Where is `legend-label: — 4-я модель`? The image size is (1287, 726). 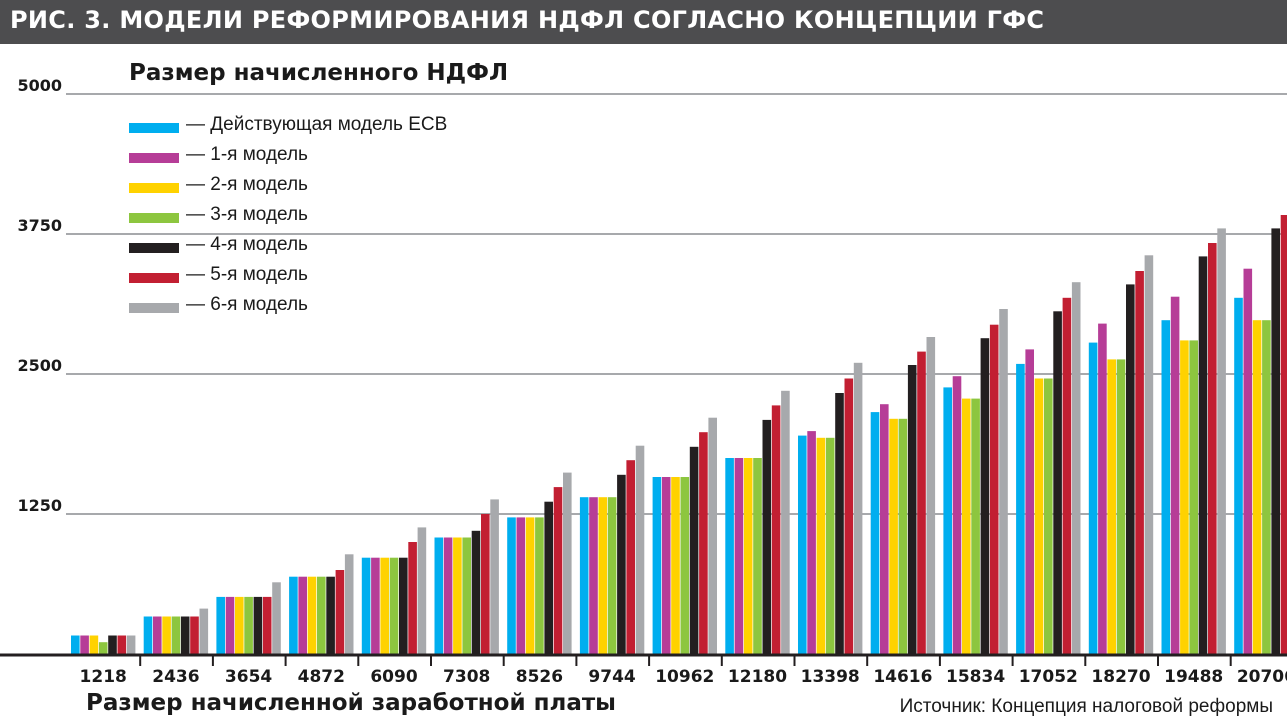 legend-label: — 4-я модель is located at coordinates (247, 244).